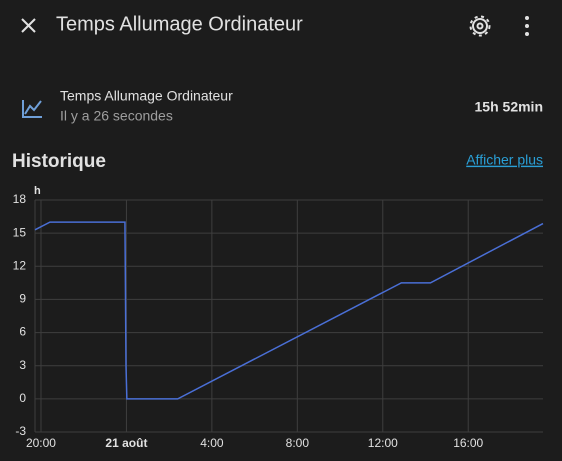  Describe the element at coordinates (41, 443) in the screenshot. I see `x-tick-label: 20:00` at that location.